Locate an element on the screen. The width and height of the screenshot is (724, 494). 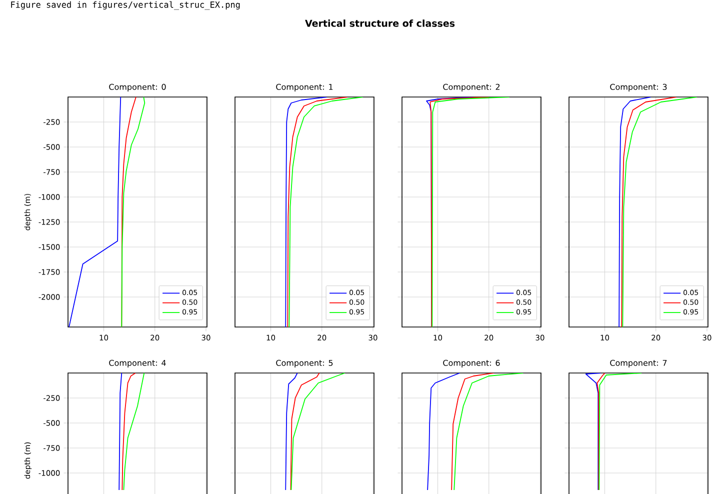
chart-title: Component: 2 is located at coordinates (471, 88).